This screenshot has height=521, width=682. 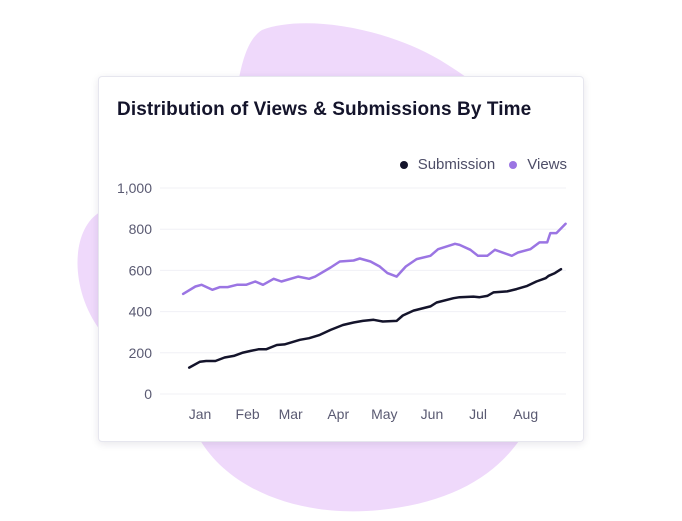 I want to click on legend-label-views: Views, so click(x=547, y=164).